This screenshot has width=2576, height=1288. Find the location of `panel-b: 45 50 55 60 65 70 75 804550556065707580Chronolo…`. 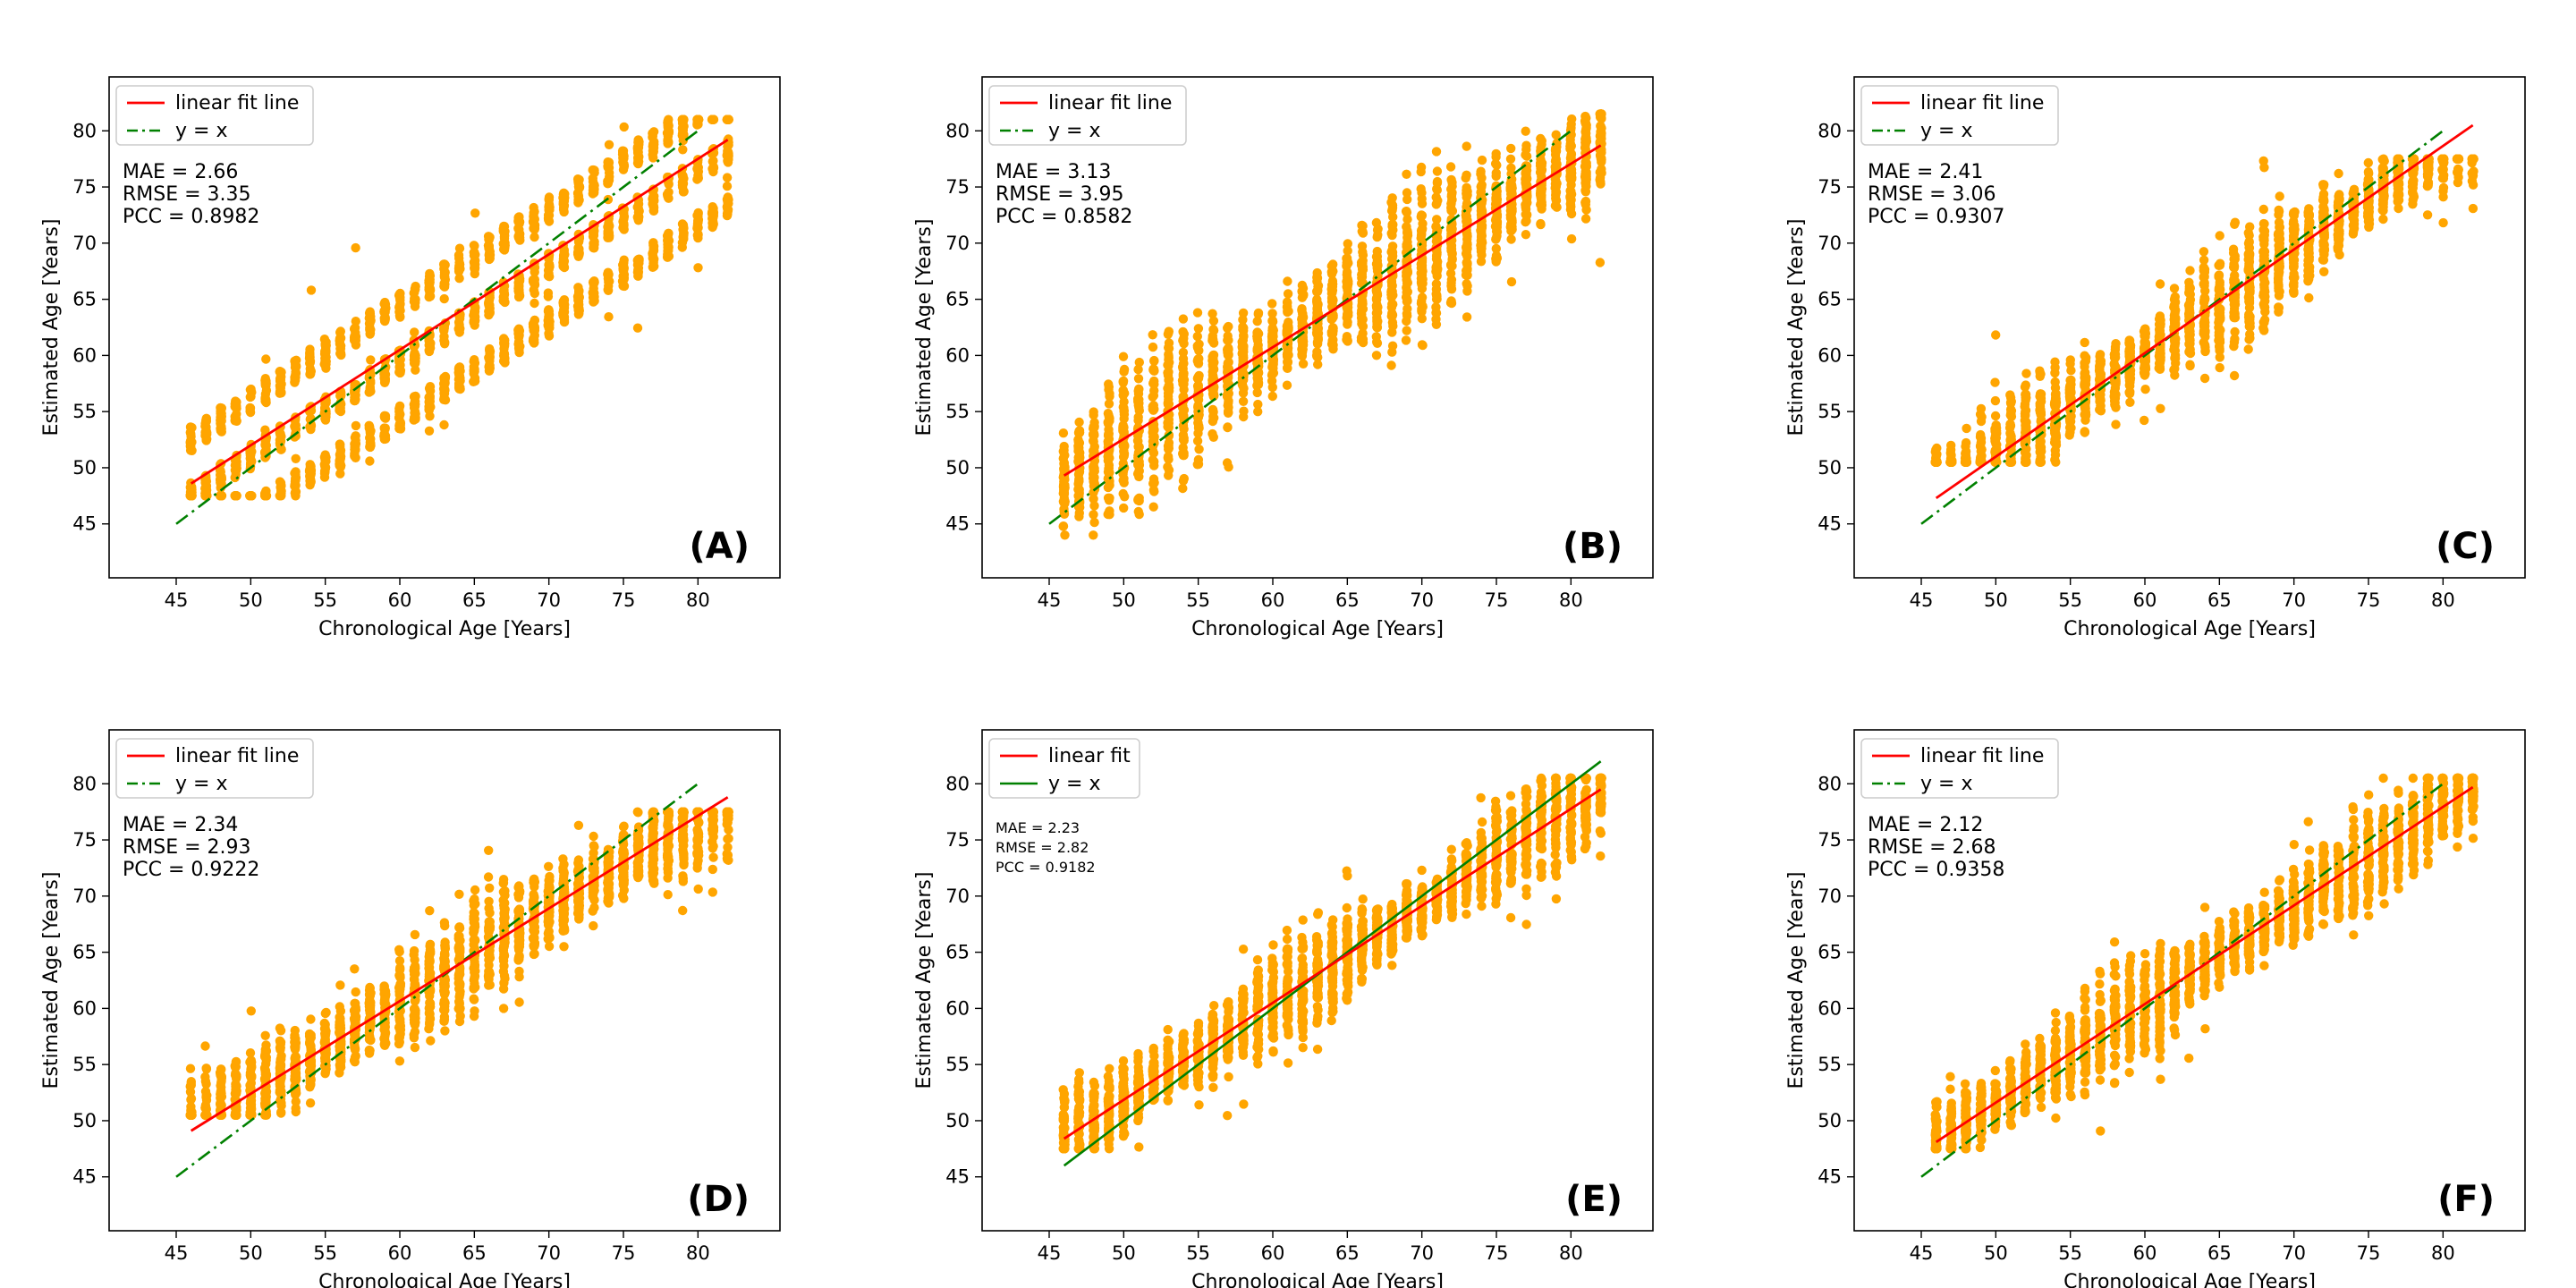

panel-b: 45 50 55 60 65 70 75 804550556065707580Chronolo… is located at coordinates (1283, 358).